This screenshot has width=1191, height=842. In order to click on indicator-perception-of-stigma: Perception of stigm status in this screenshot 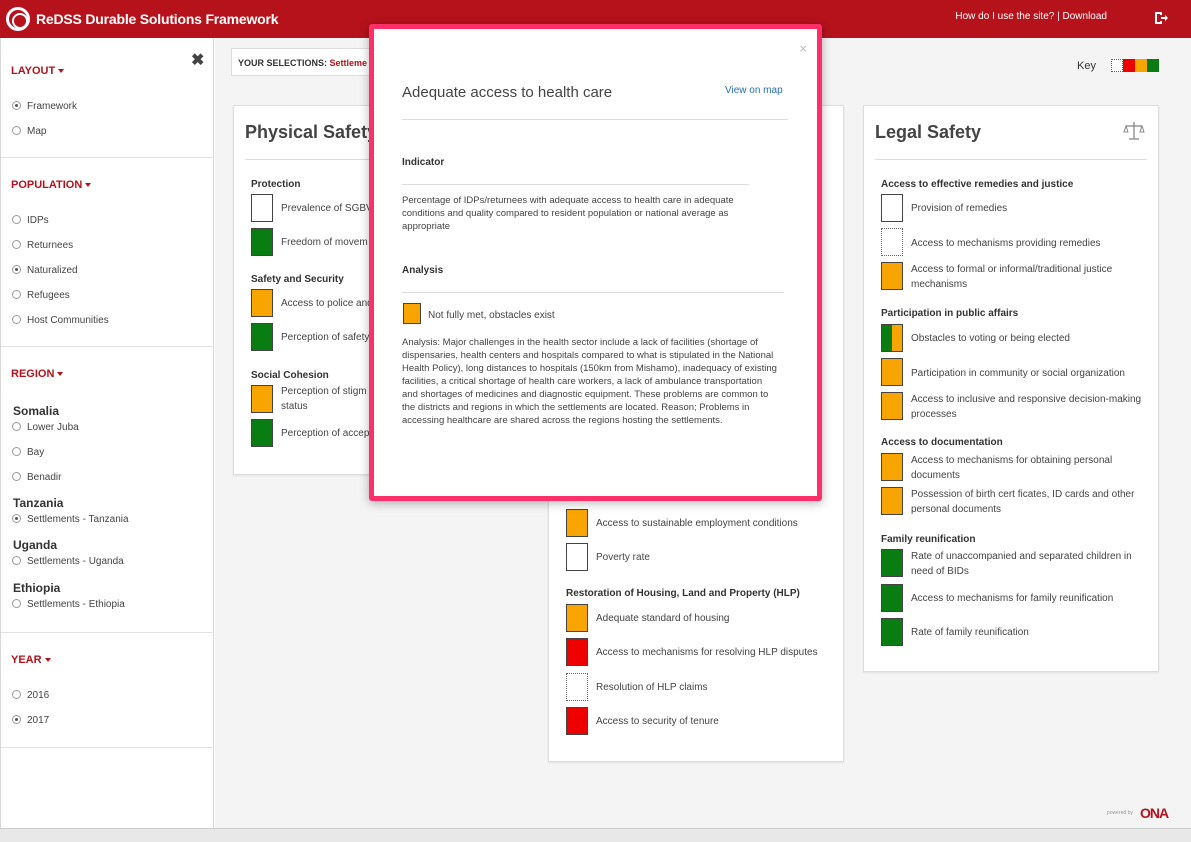, I will do `click(376, 400)`.